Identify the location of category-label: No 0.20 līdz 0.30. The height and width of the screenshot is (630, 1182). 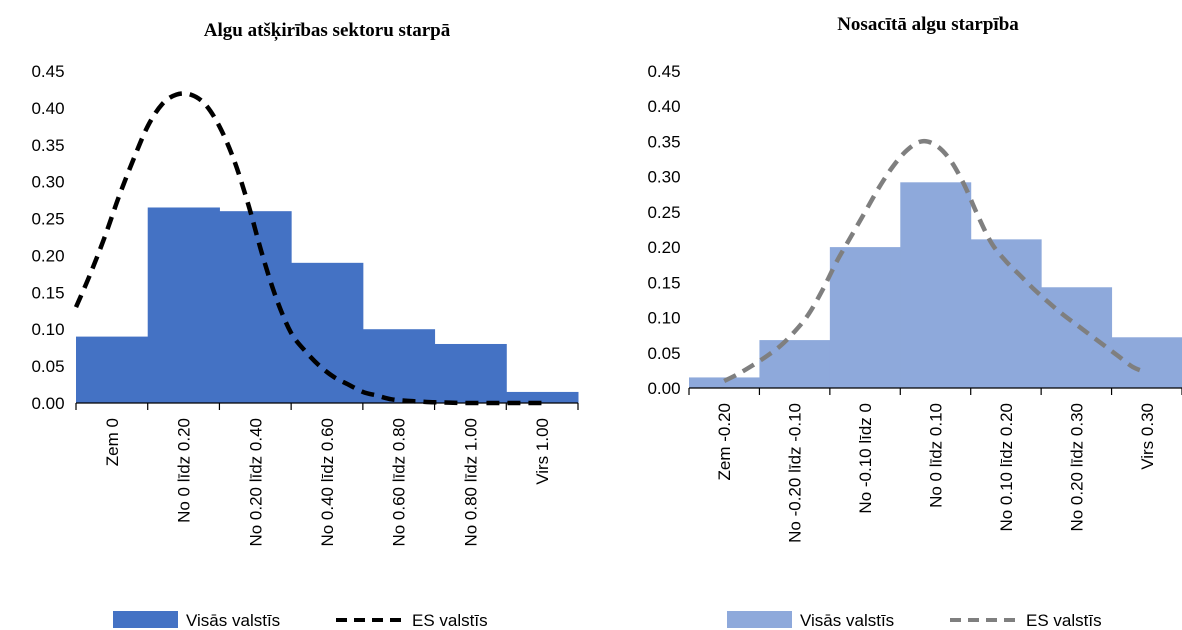
(1076, 467).